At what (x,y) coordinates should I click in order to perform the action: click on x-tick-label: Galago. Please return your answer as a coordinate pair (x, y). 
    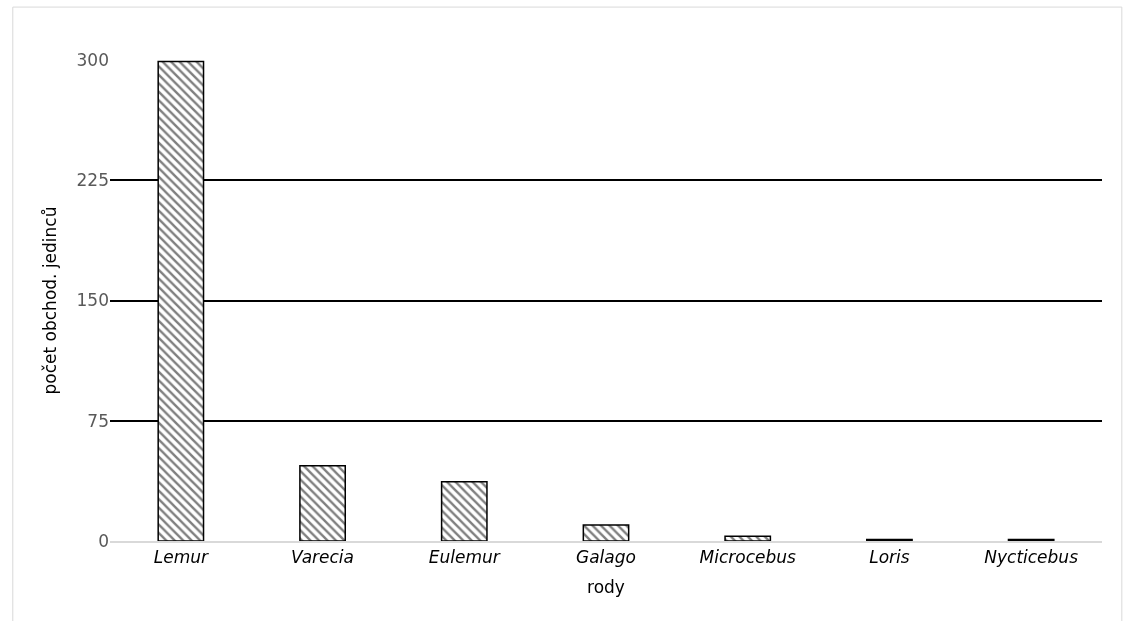
    Looking at the image, I should click on (606, 557).